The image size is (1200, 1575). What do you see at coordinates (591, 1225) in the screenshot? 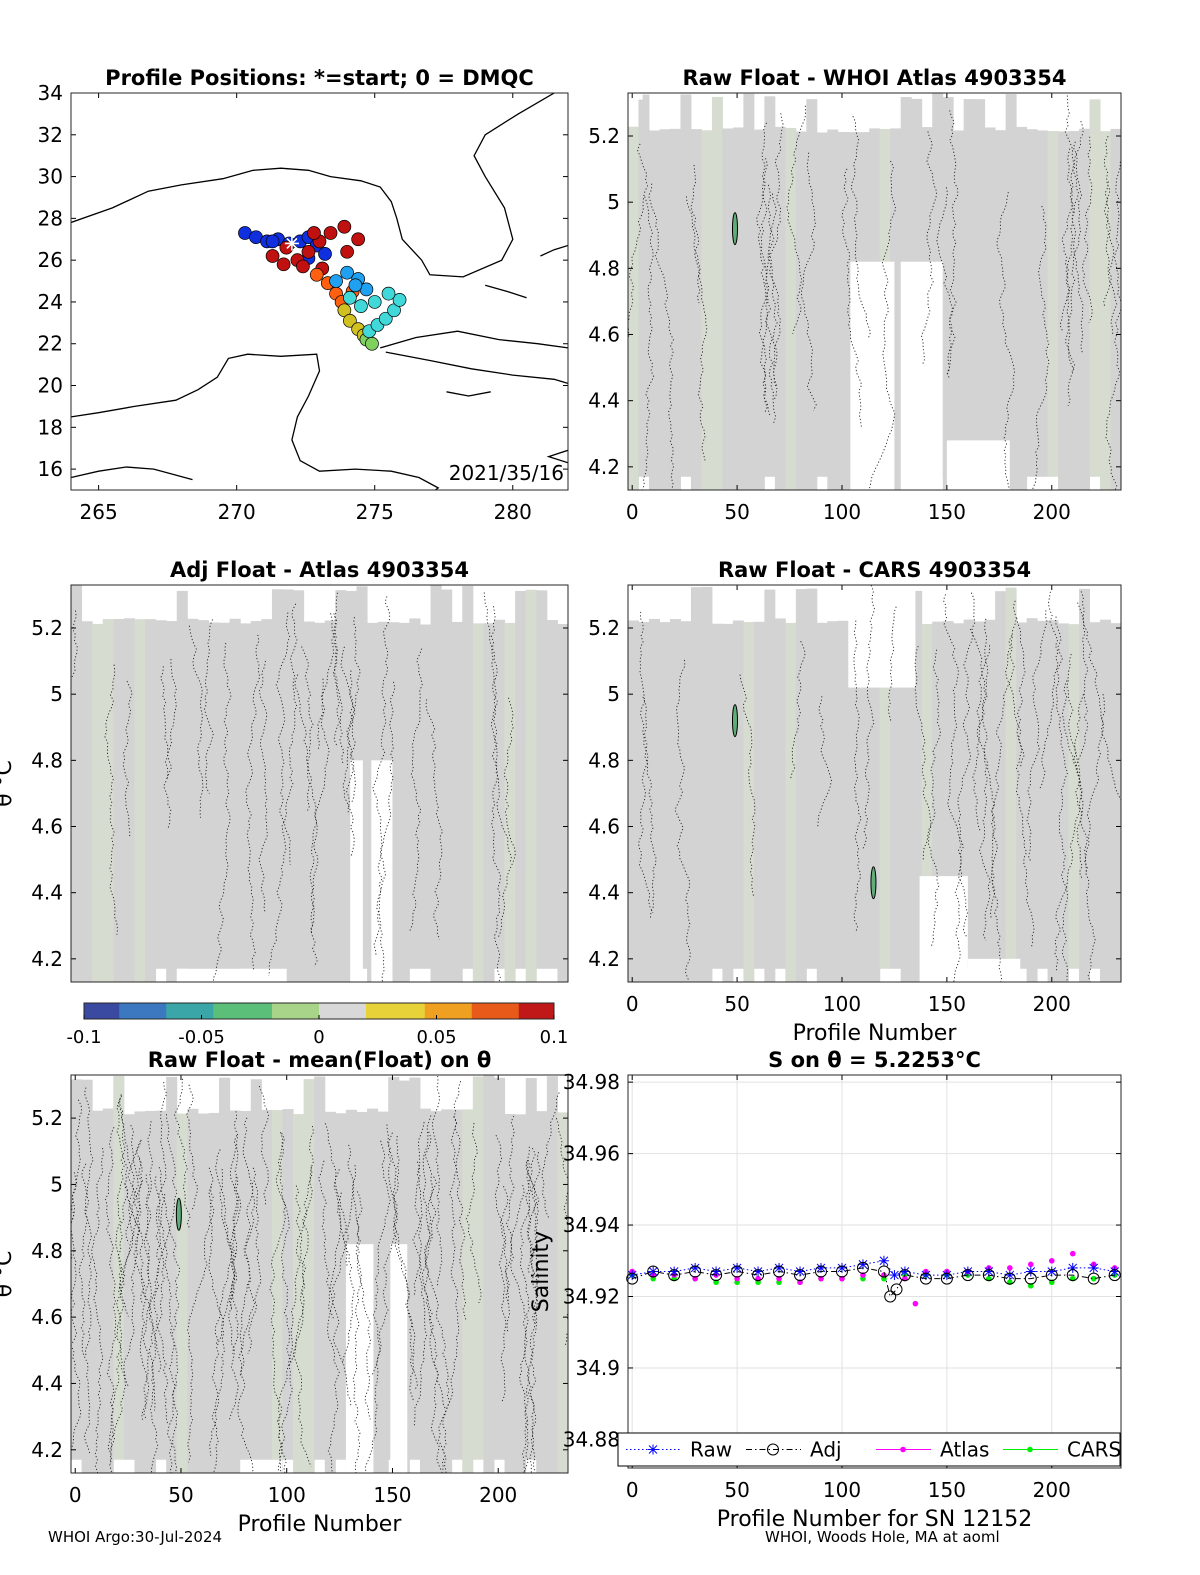
I see `y-tick-label: 34.94` at bounding box center [591, 1225].